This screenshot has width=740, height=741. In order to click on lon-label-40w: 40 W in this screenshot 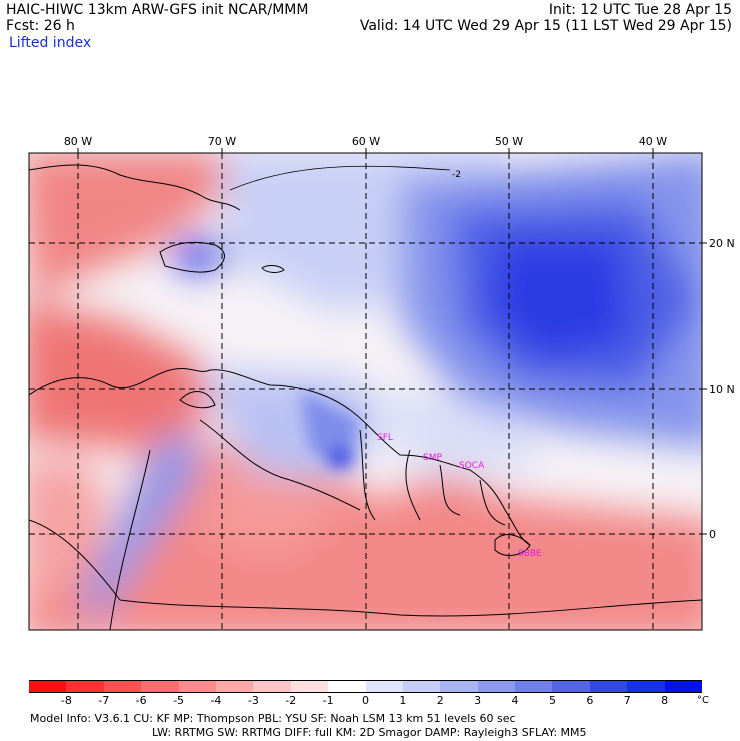, I will do `click(653, 141)`.